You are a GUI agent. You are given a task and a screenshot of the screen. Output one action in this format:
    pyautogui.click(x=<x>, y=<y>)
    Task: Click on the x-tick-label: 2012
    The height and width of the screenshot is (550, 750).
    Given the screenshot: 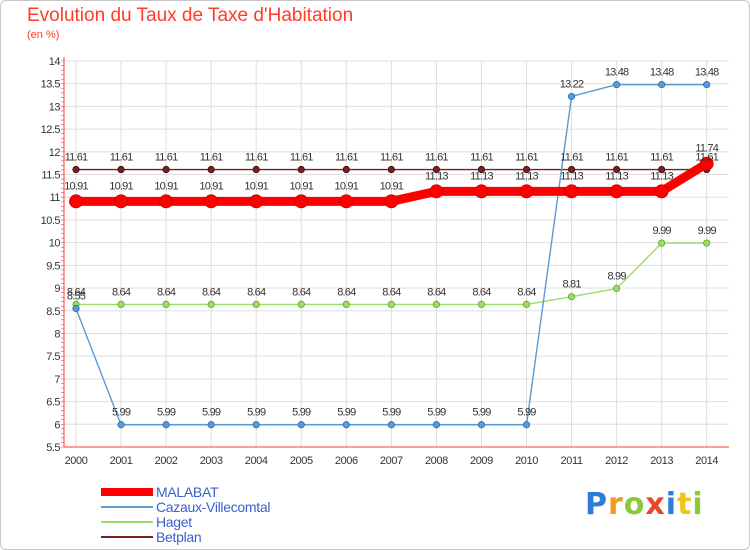 What is the action you would take?
    pyautogui.click(x=616, y=461)
    